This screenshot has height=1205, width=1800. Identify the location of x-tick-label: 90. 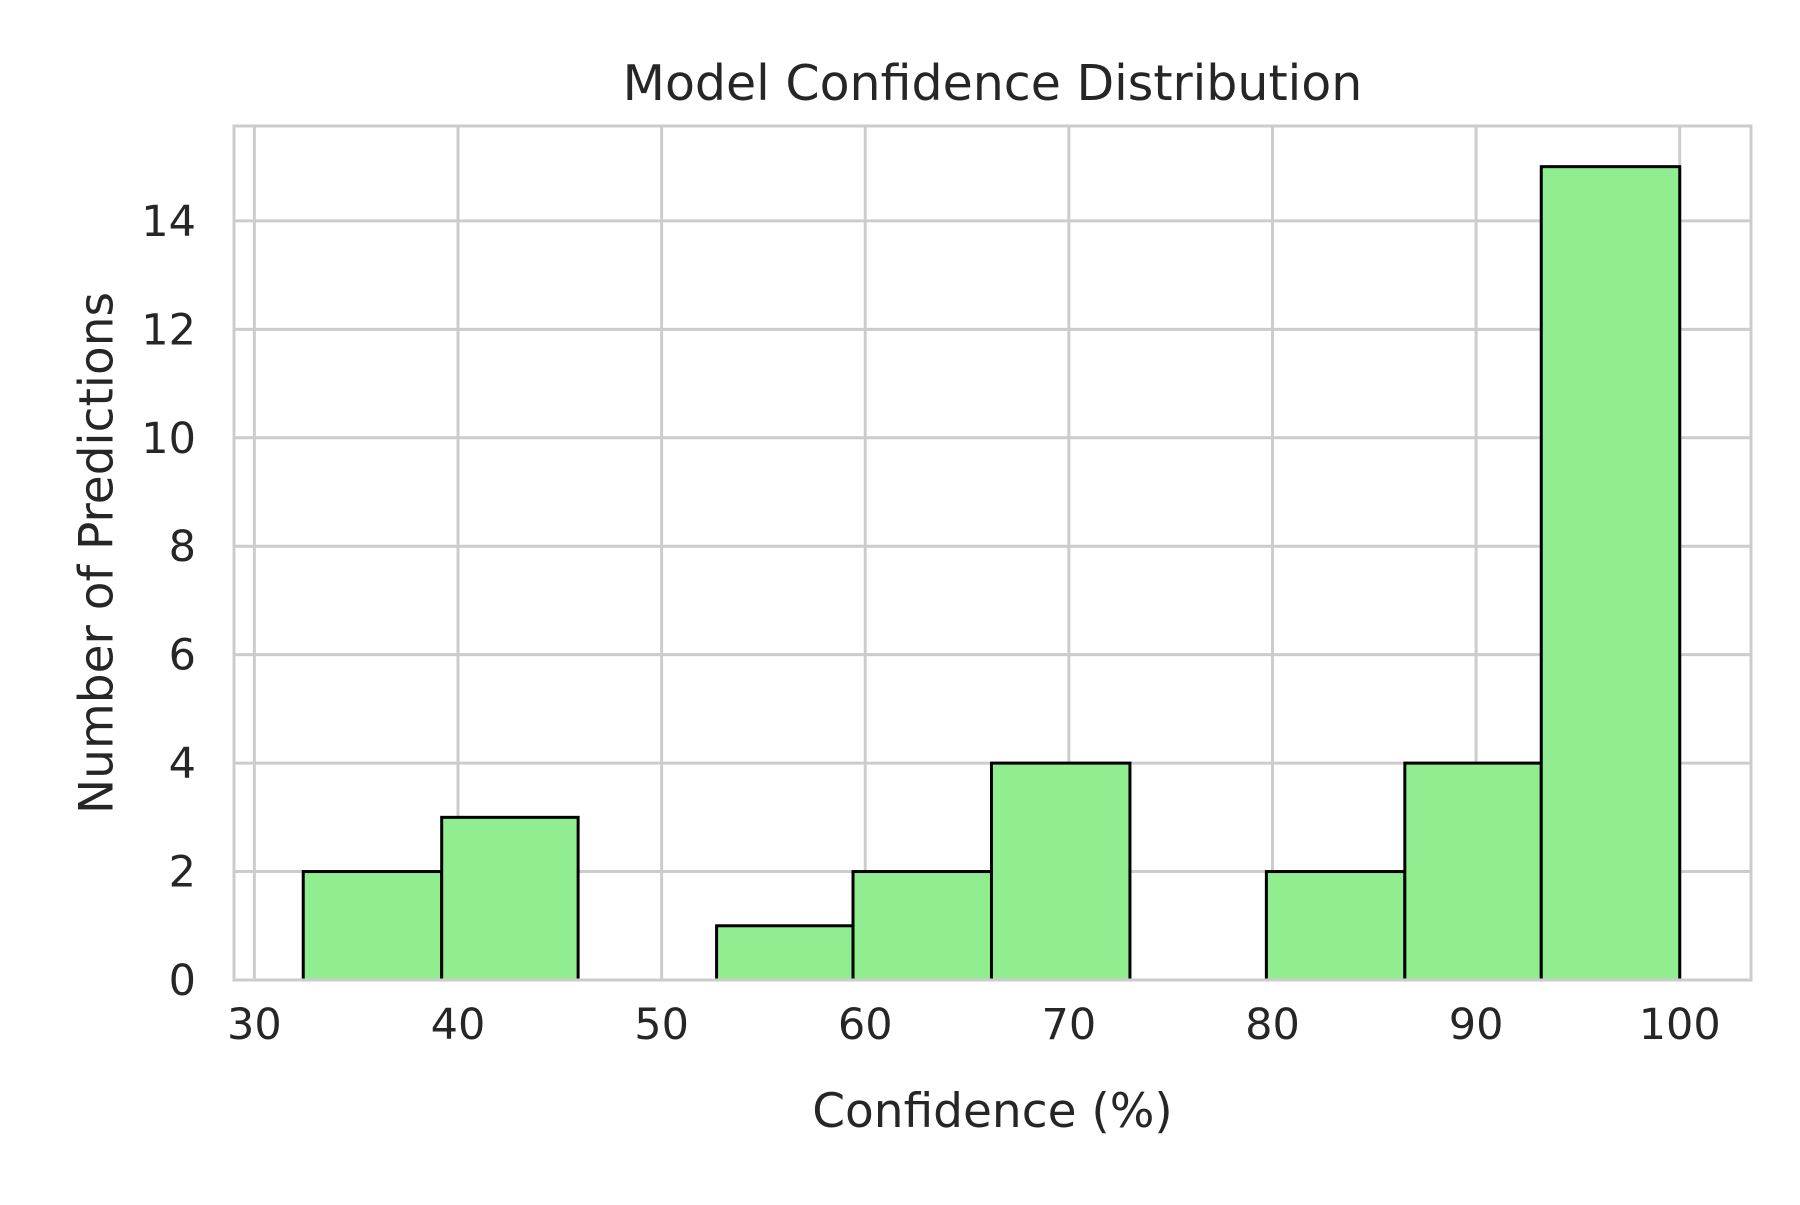
(1476, 1025).